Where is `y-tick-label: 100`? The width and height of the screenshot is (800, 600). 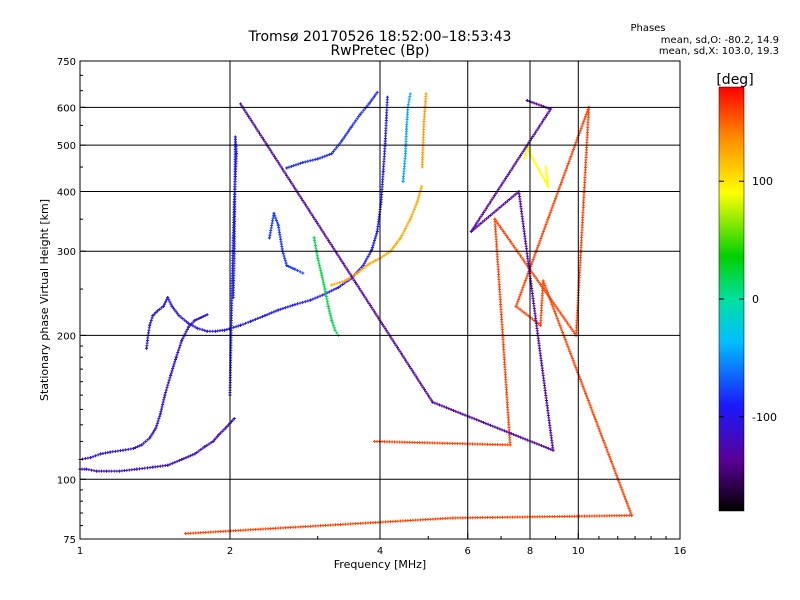 y-tick-label: 100 is located at coordinates (66, 480).